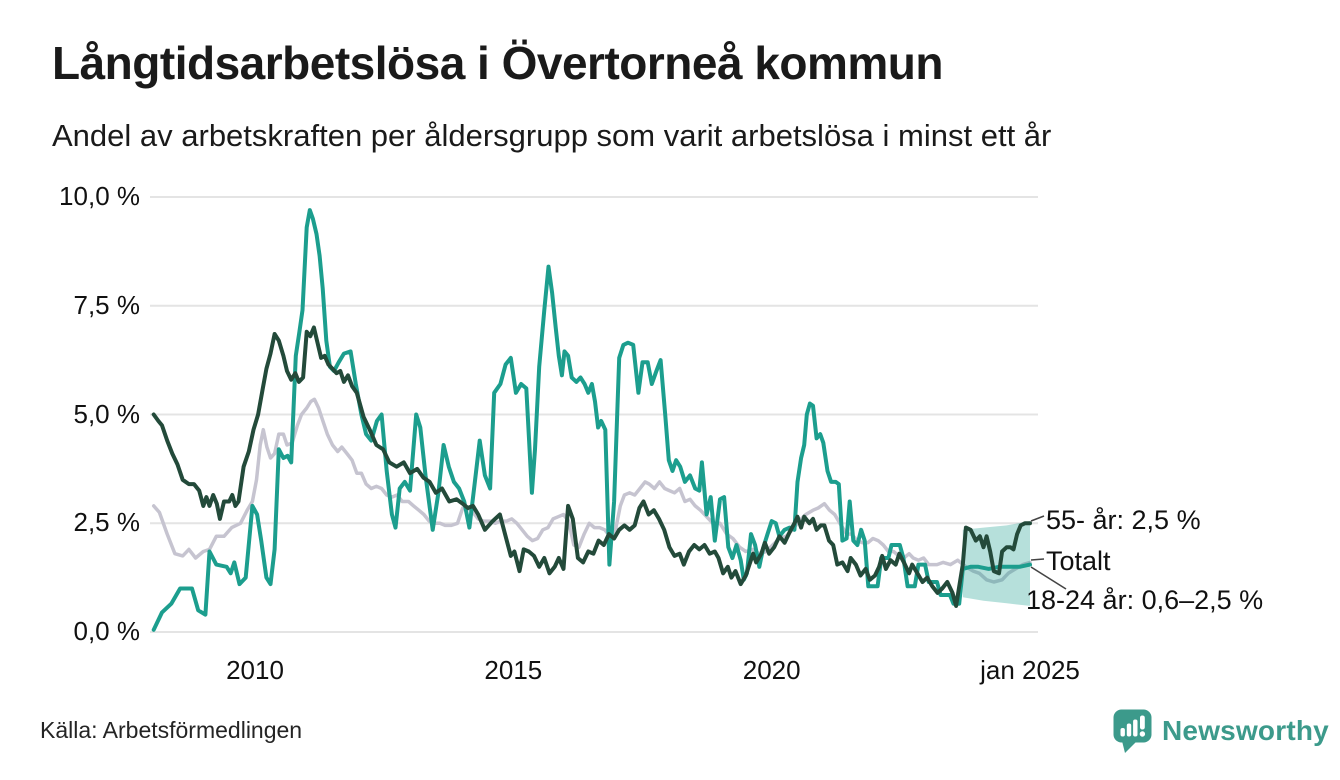  What do you see at coordinates (1078, 561) in the screenshot?
I see `annotation-total: Totalt` at bounding box center [1078, 561].